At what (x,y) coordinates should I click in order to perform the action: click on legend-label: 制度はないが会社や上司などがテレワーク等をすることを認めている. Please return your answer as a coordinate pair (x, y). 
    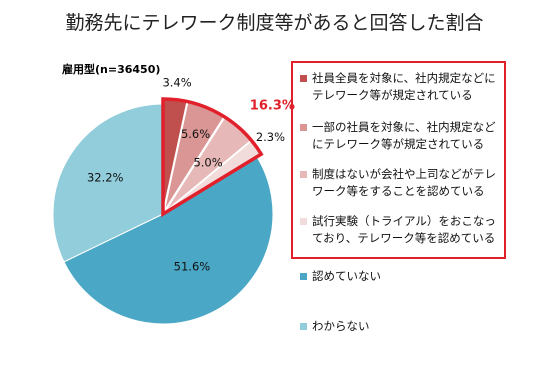
    Looking at the image, I should click on (404, 182).